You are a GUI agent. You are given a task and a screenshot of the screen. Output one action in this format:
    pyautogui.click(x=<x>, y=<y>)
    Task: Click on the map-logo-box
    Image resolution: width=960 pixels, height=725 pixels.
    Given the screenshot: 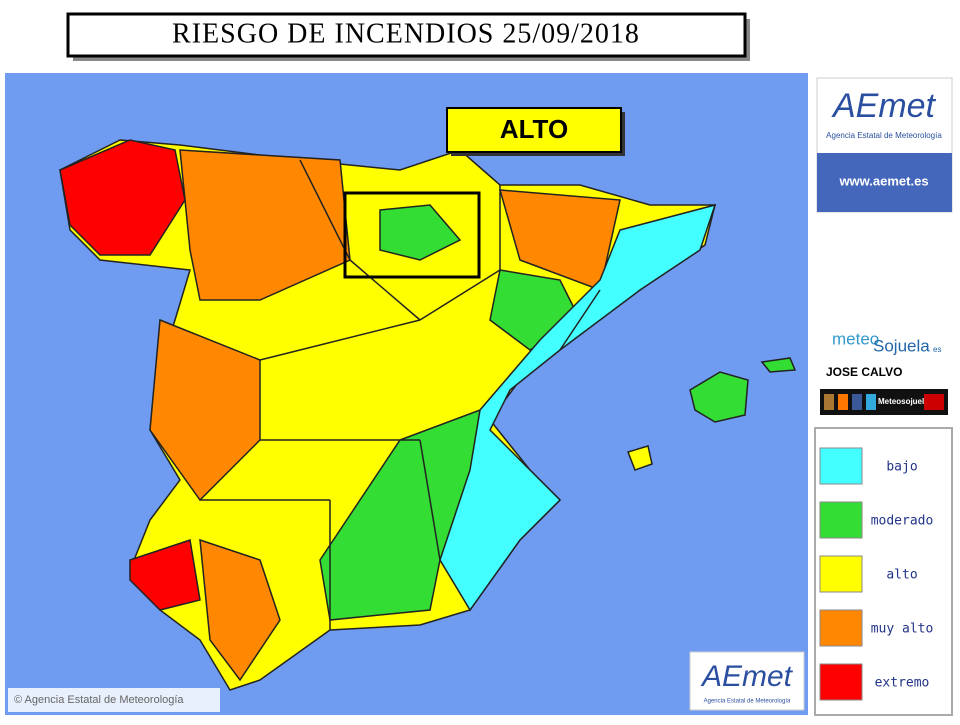 What is the action you would take?
    pyautogui.click(x=747, y=681)
    